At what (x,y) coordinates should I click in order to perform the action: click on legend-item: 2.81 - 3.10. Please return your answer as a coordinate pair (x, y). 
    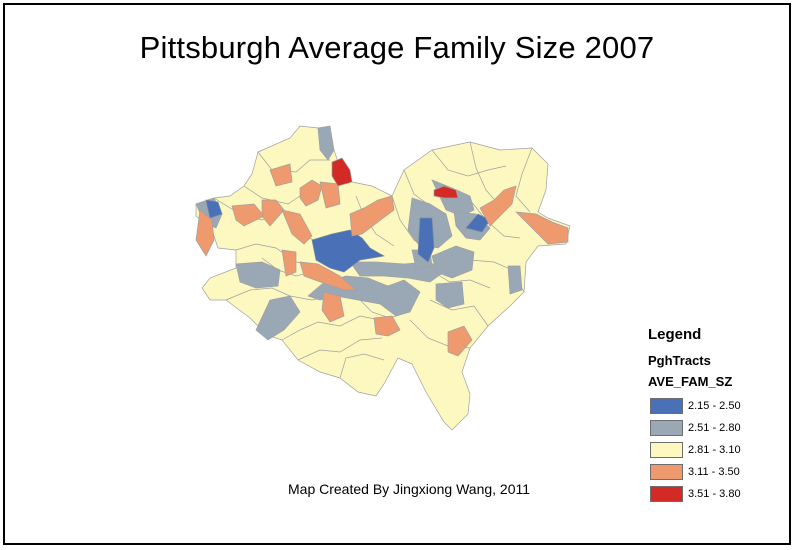
    Looking at the image, I should click on (713, 450).